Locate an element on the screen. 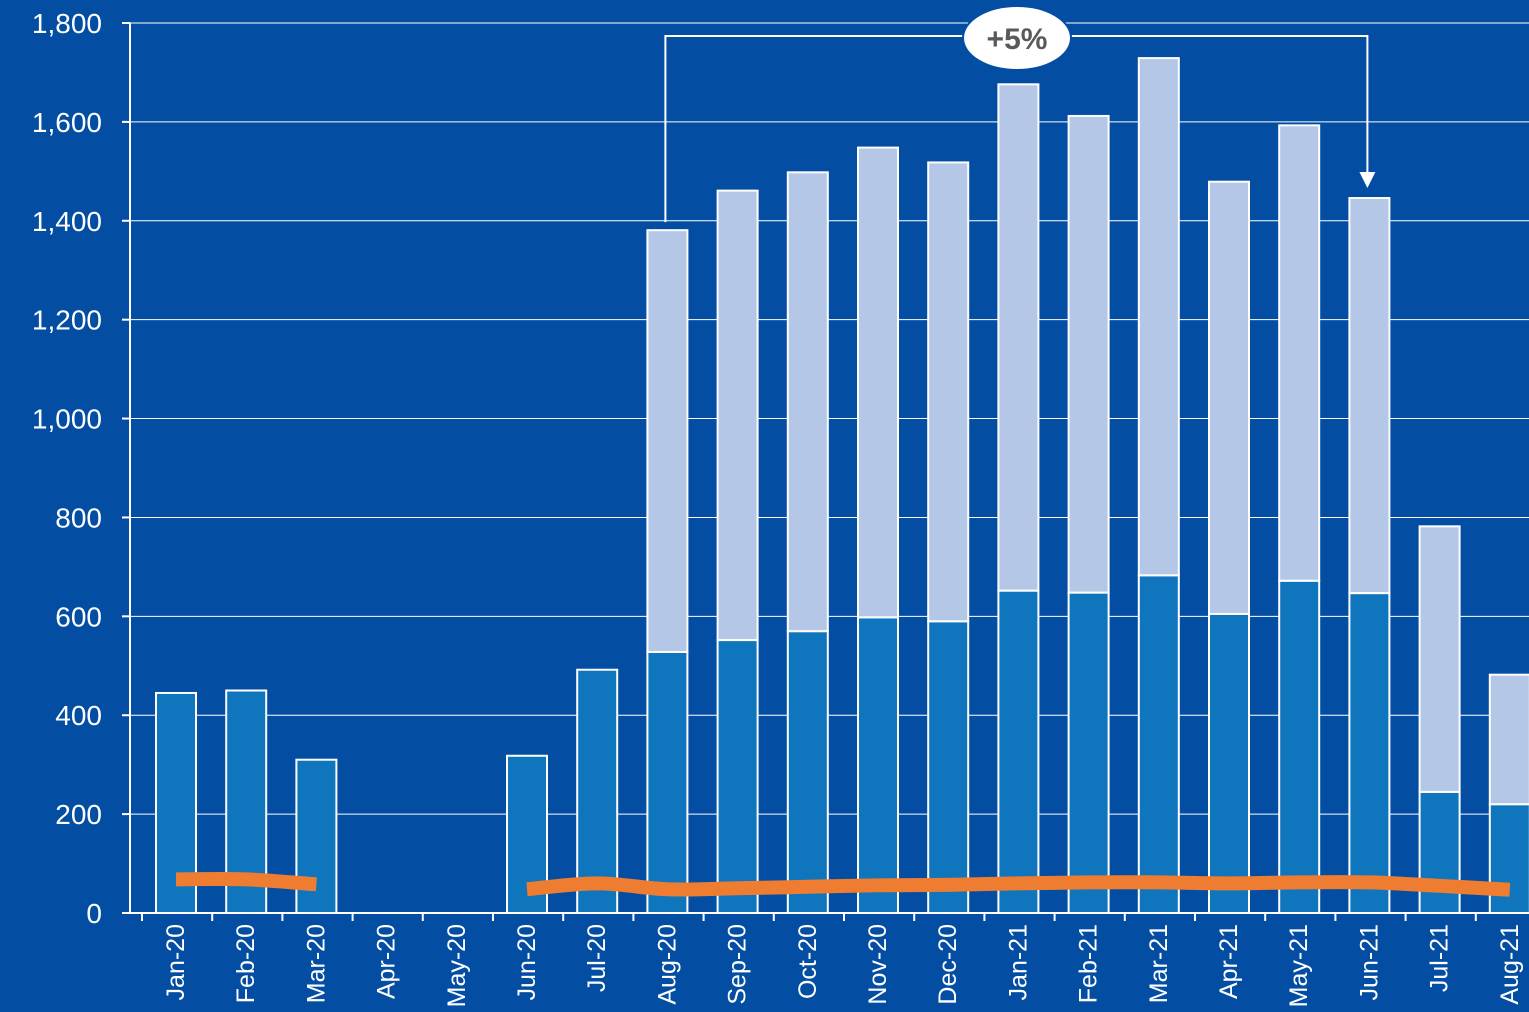 Image resolution: width=1529 pixels, height=1012 pixels. y-tick-label: 1,000 is located at coordinates (67, 419).